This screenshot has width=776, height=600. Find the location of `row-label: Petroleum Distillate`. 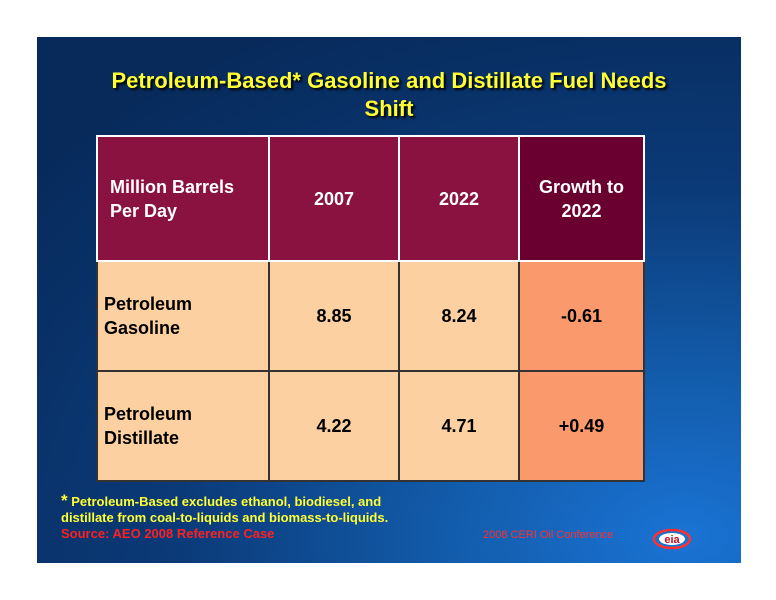

row-label: Petroleum Distillate is located at coordinates (183, 426).